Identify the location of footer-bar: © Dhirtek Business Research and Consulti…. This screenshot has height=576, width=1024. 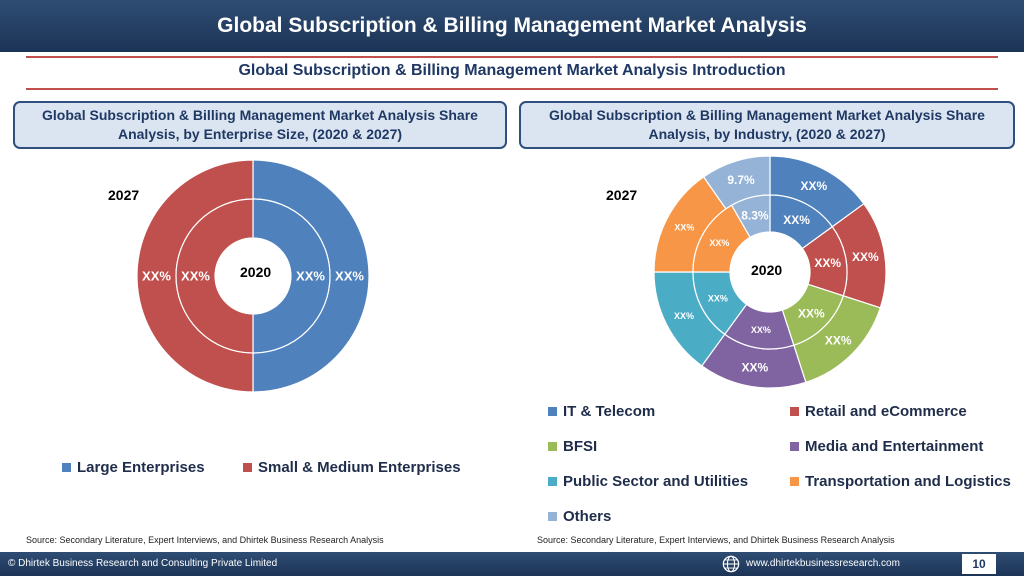
(512, 564).